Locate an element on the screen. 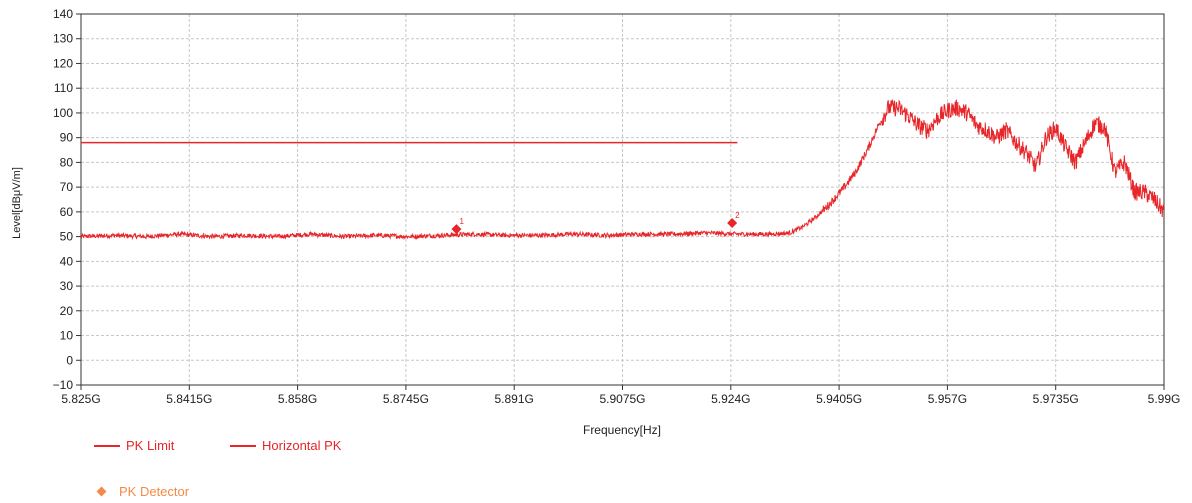 This screenshot has width=1192, height=503. y-tick-label: 60 is located at coordinates (67, 212).